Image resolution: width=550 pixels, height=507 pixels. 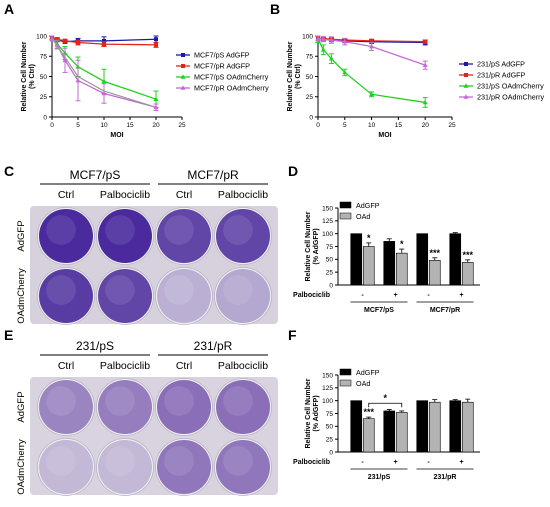 What do you see at coordinates (310, 97) in the screenshot?
I see `chart-b-y-tick-label: 25` at bounding box center [310, 97].